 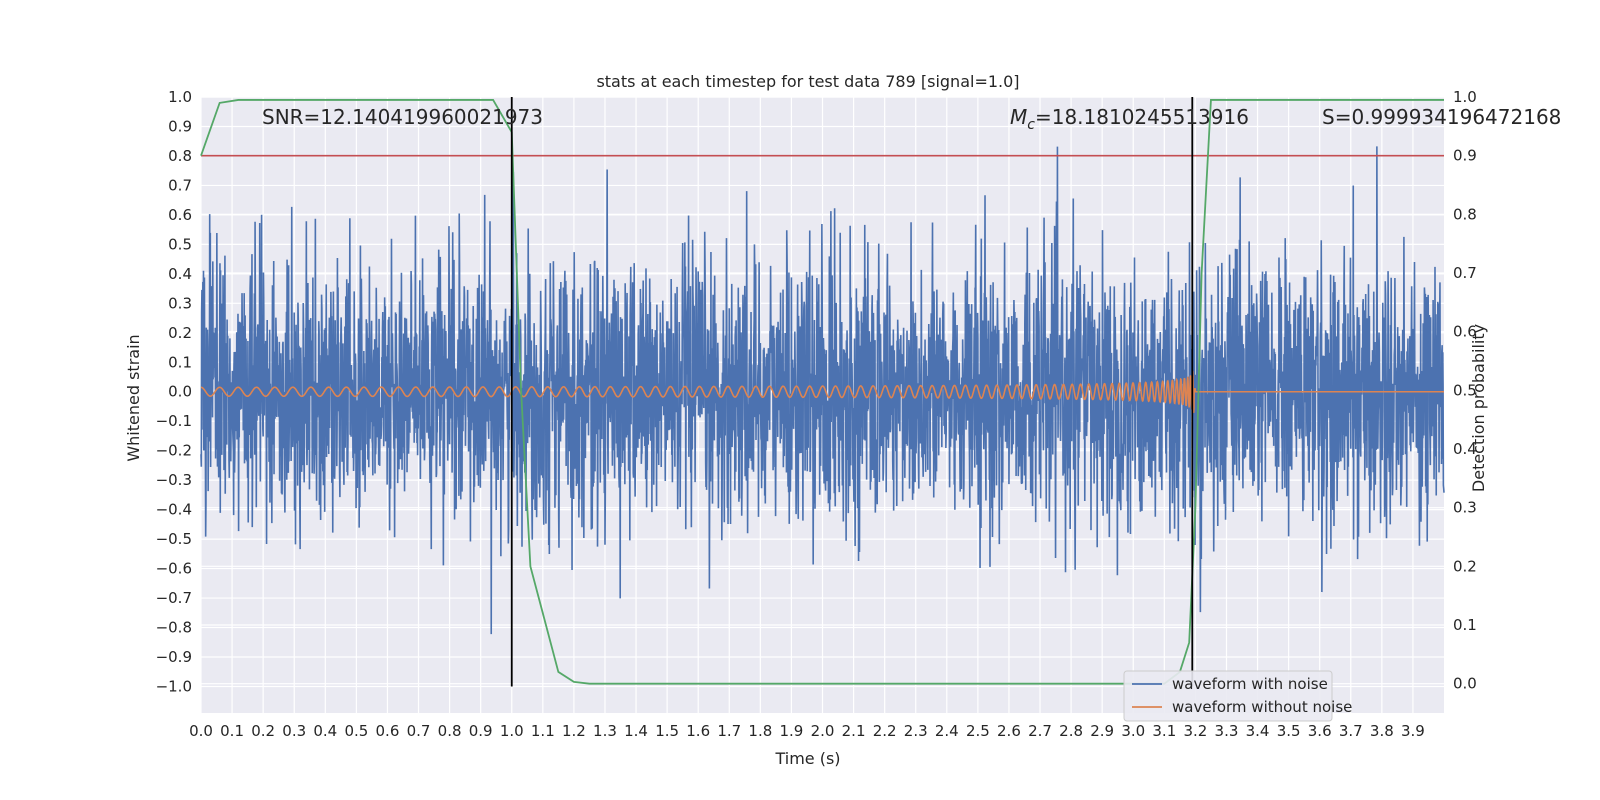 What do you see at coordinates (450, 731) in the screenshot?
I see `x-tick-label: 0.8` at bounding box center [450, 731].